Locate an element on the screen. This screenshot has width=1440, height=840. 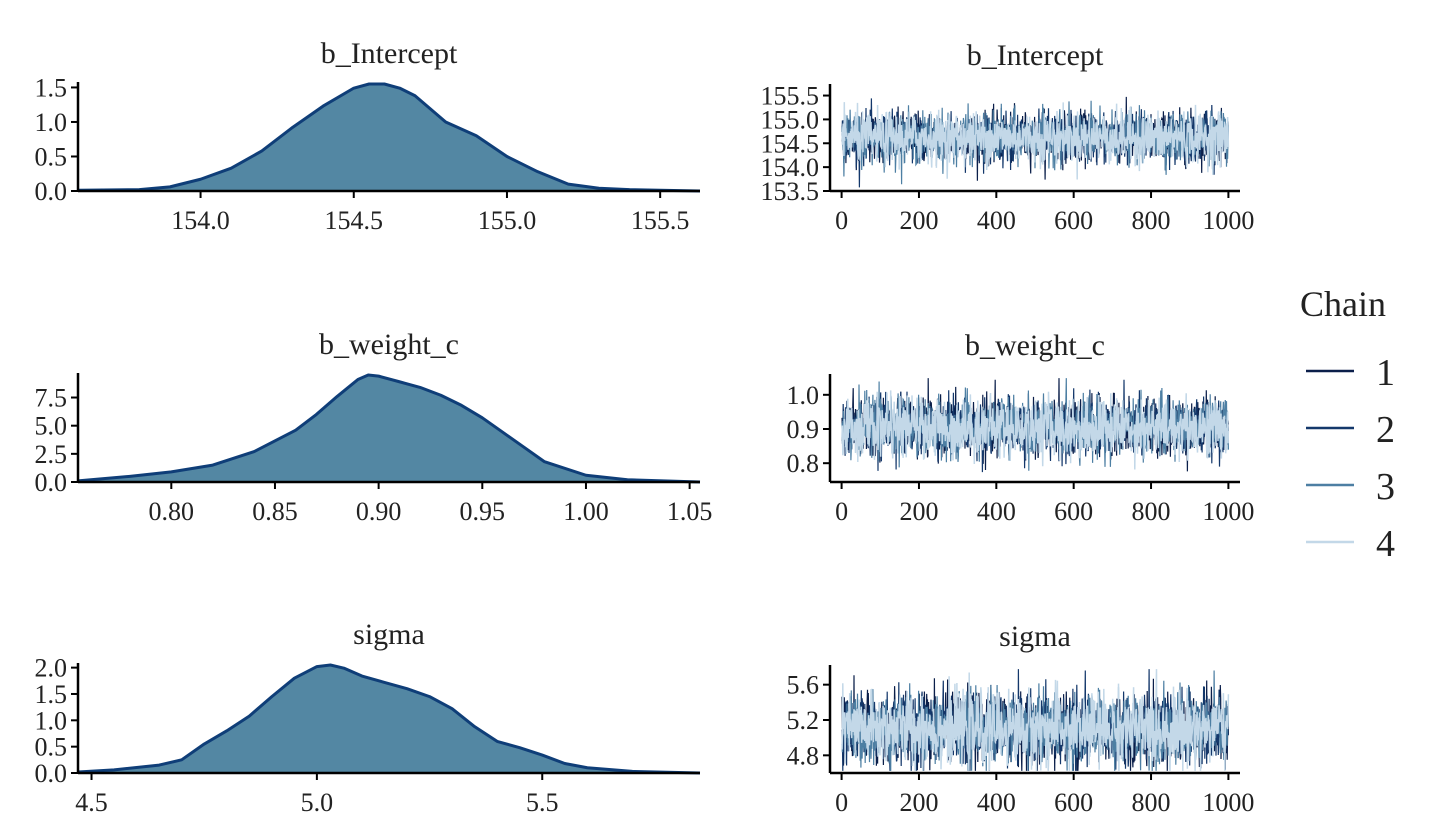
legend-entry-4: 4 is located at coordinates (1350, 544).